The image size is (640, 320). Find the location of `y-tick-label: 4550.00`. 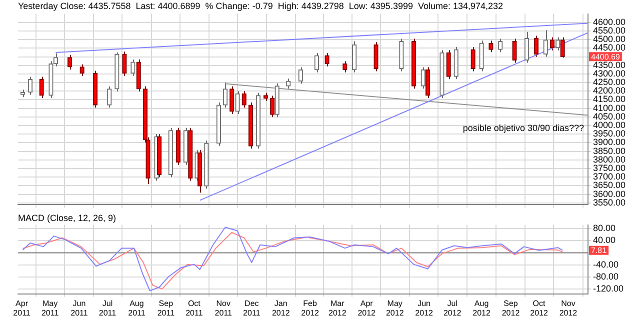

y-tick-label: 4550.00 is located at coordinates (609, 30).